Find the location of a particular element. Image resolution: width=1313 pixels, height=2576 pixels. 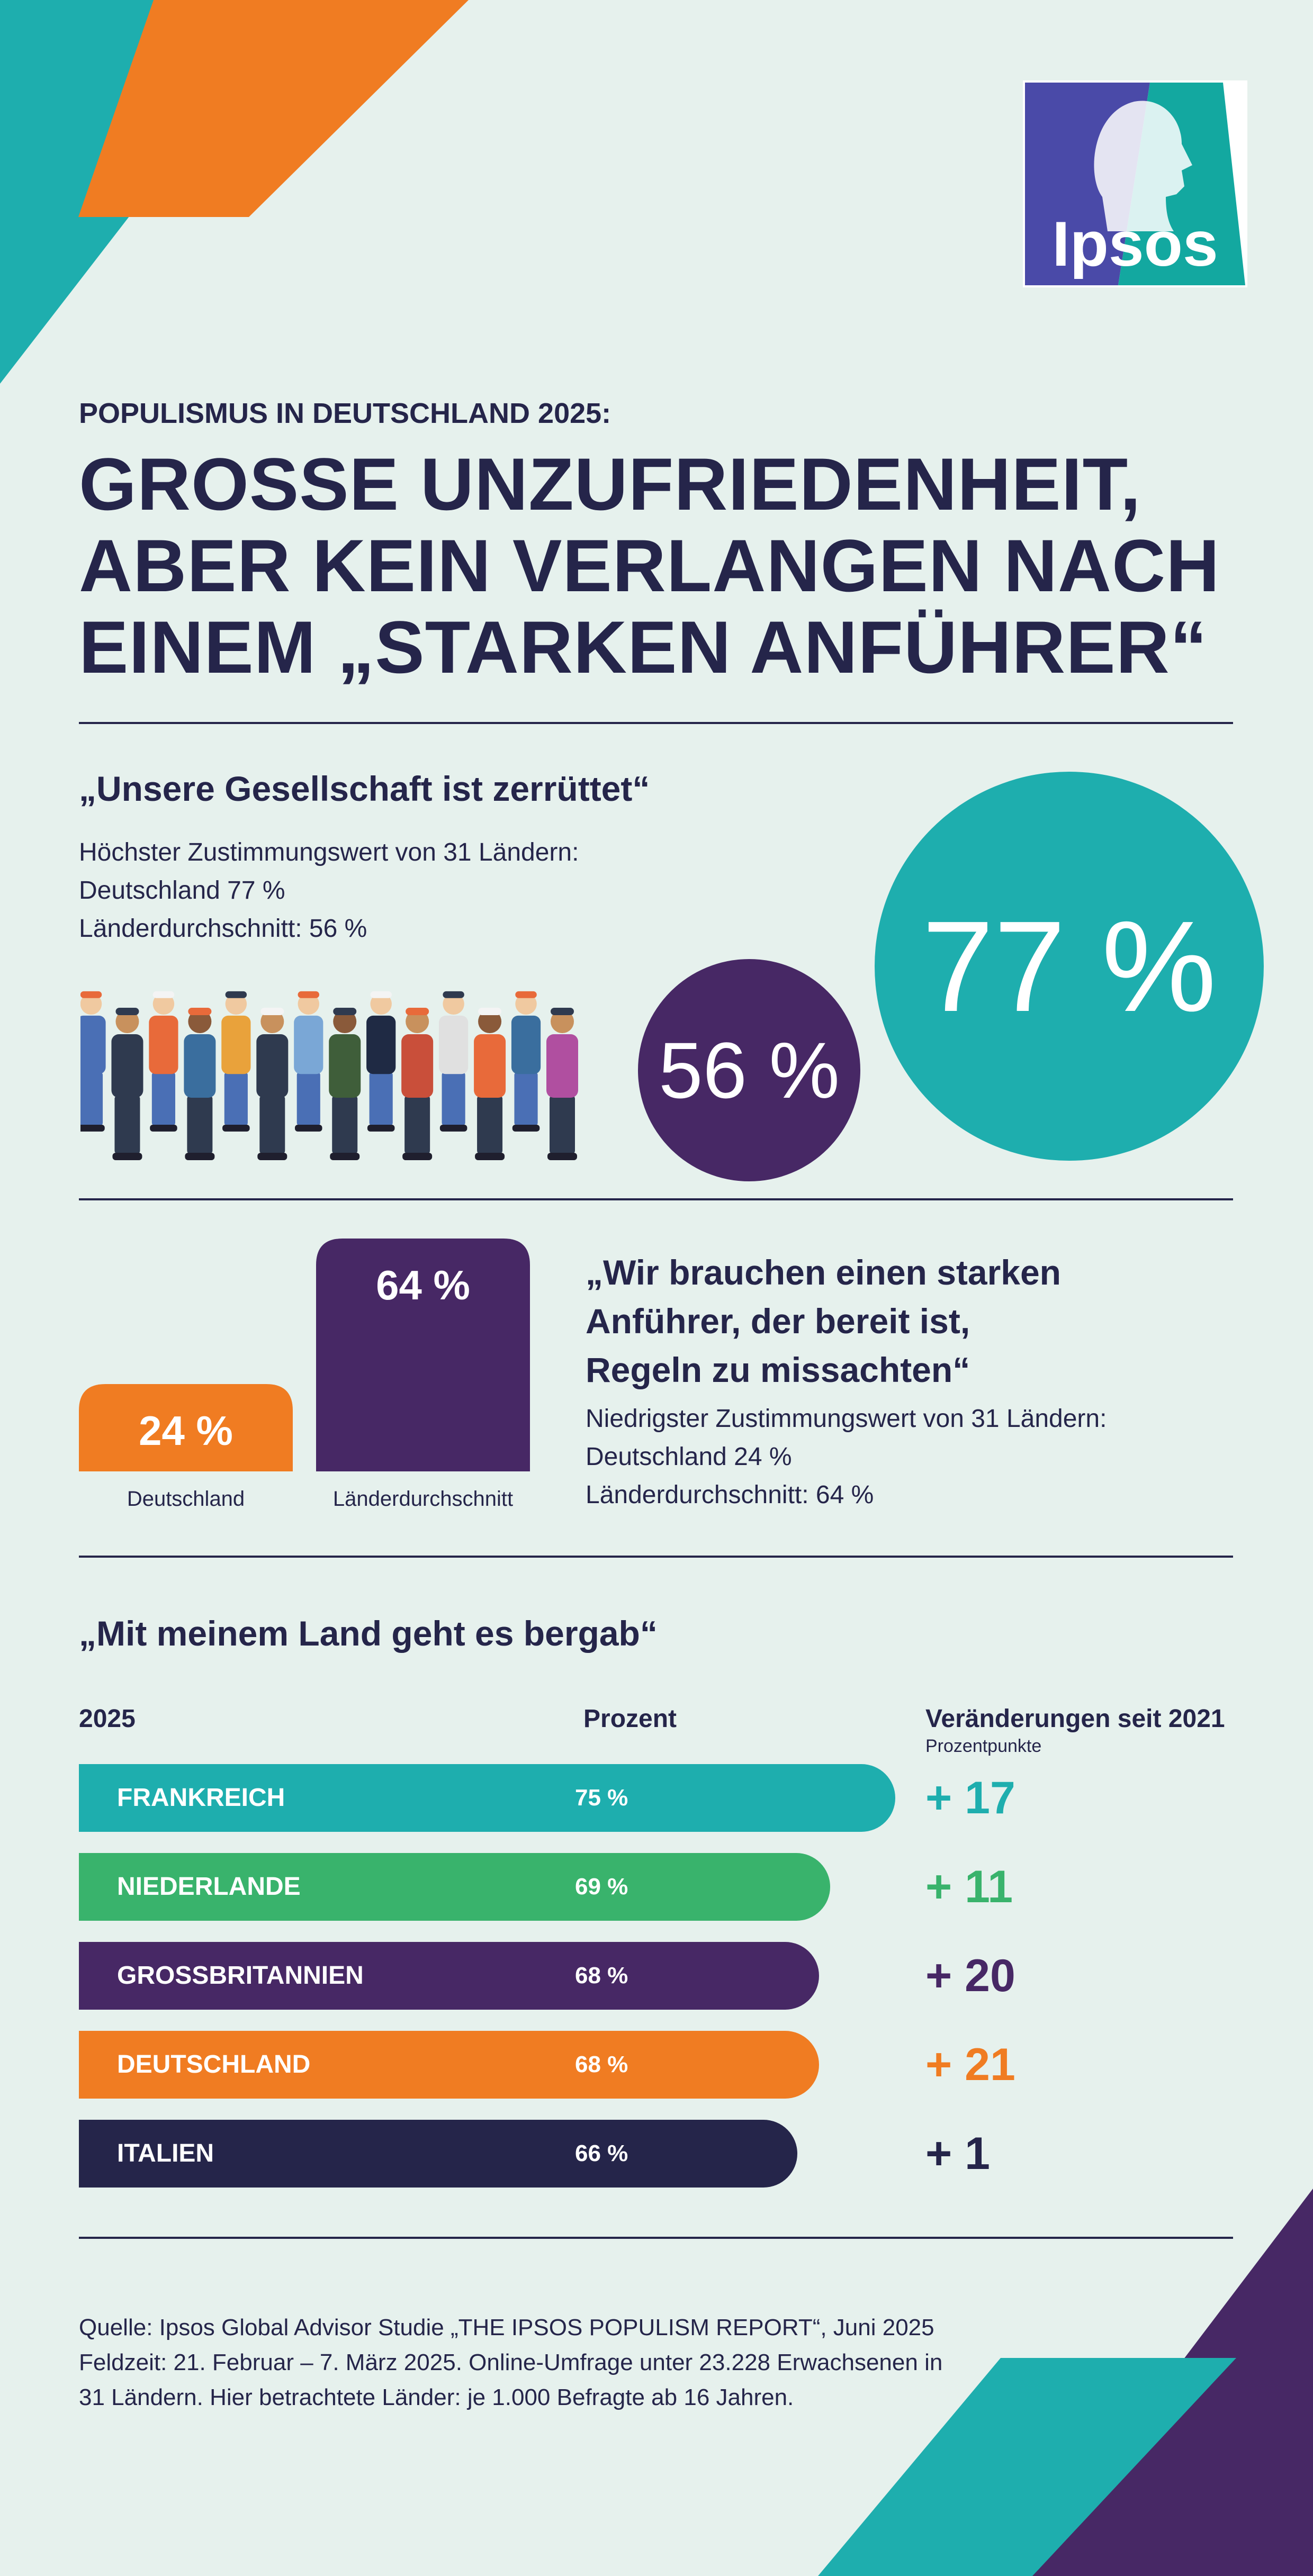

section1-quote: „Unsere Gesellschaft ist zerrüttet“ is located at coordinates (364, 788).